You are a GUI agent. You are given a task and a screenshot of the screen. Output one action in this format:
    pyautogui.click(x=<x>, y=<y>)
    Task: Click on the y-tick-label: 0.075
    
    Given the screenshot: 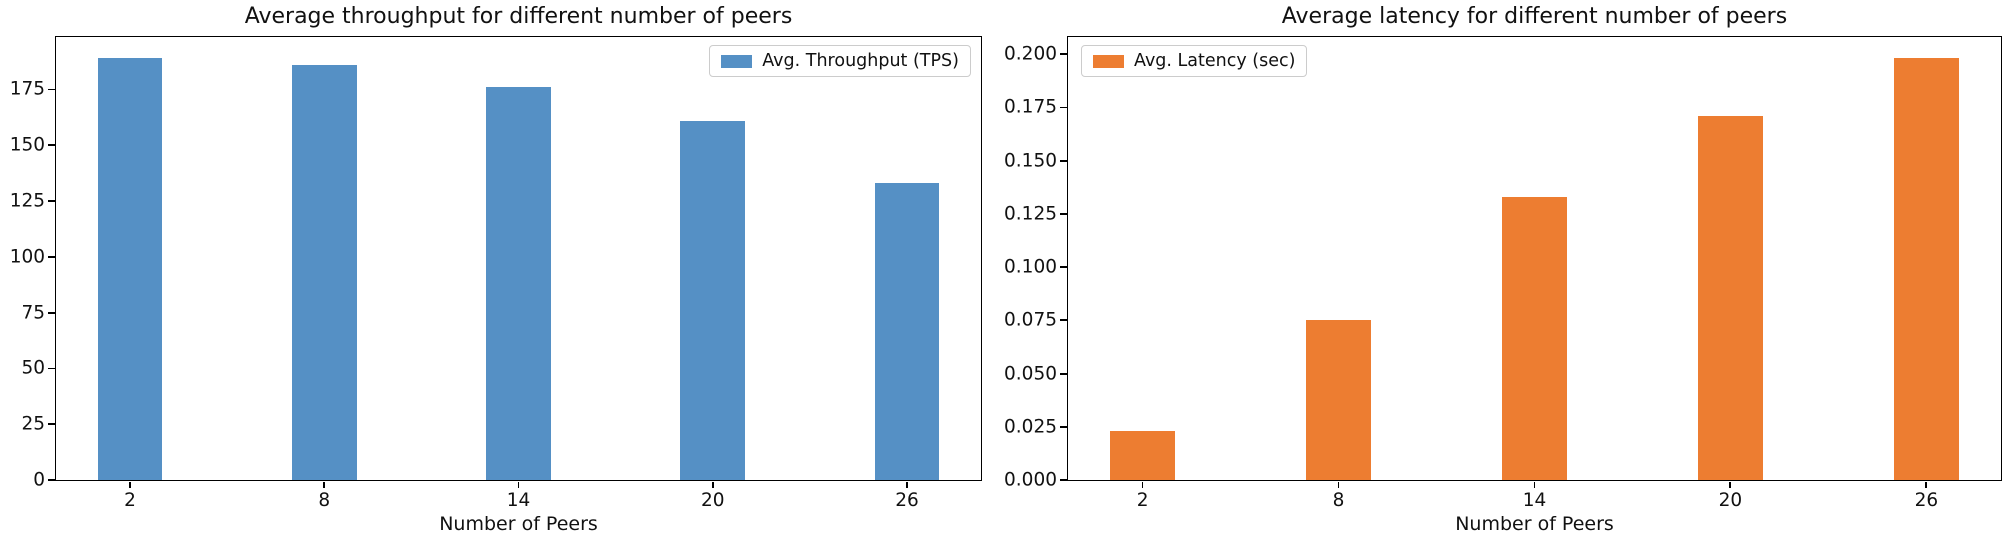 What is the action you would take?
    pyautogui.click(x=1030, y=320)
    